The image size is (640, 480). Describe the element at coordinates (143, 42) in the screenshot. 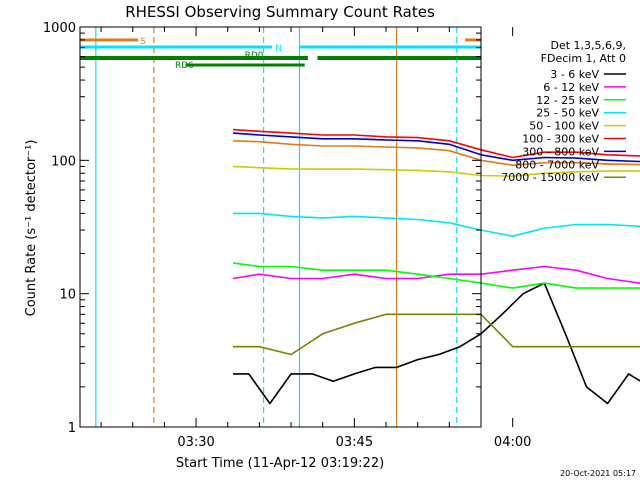

I see `flag-label-s: S` at that location.